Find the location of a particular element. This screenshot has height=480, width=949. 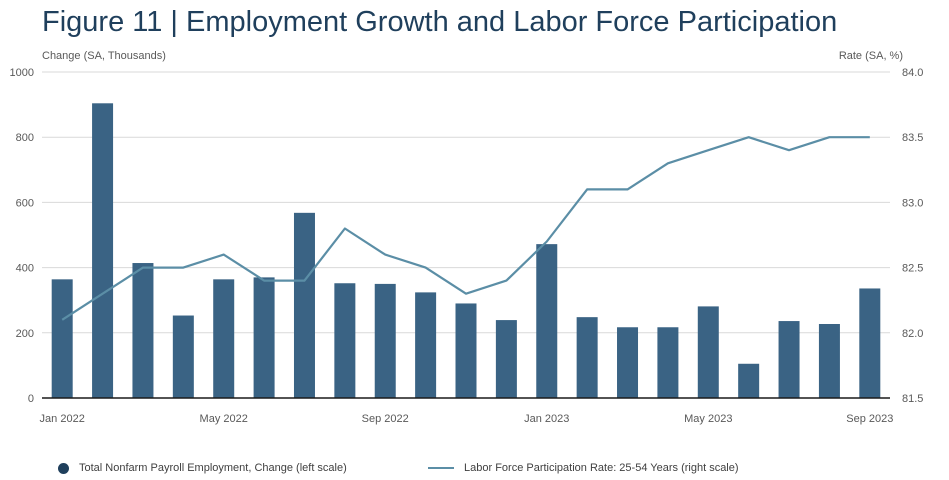

legend-bar-swatch is located at coordinates (63, 468).